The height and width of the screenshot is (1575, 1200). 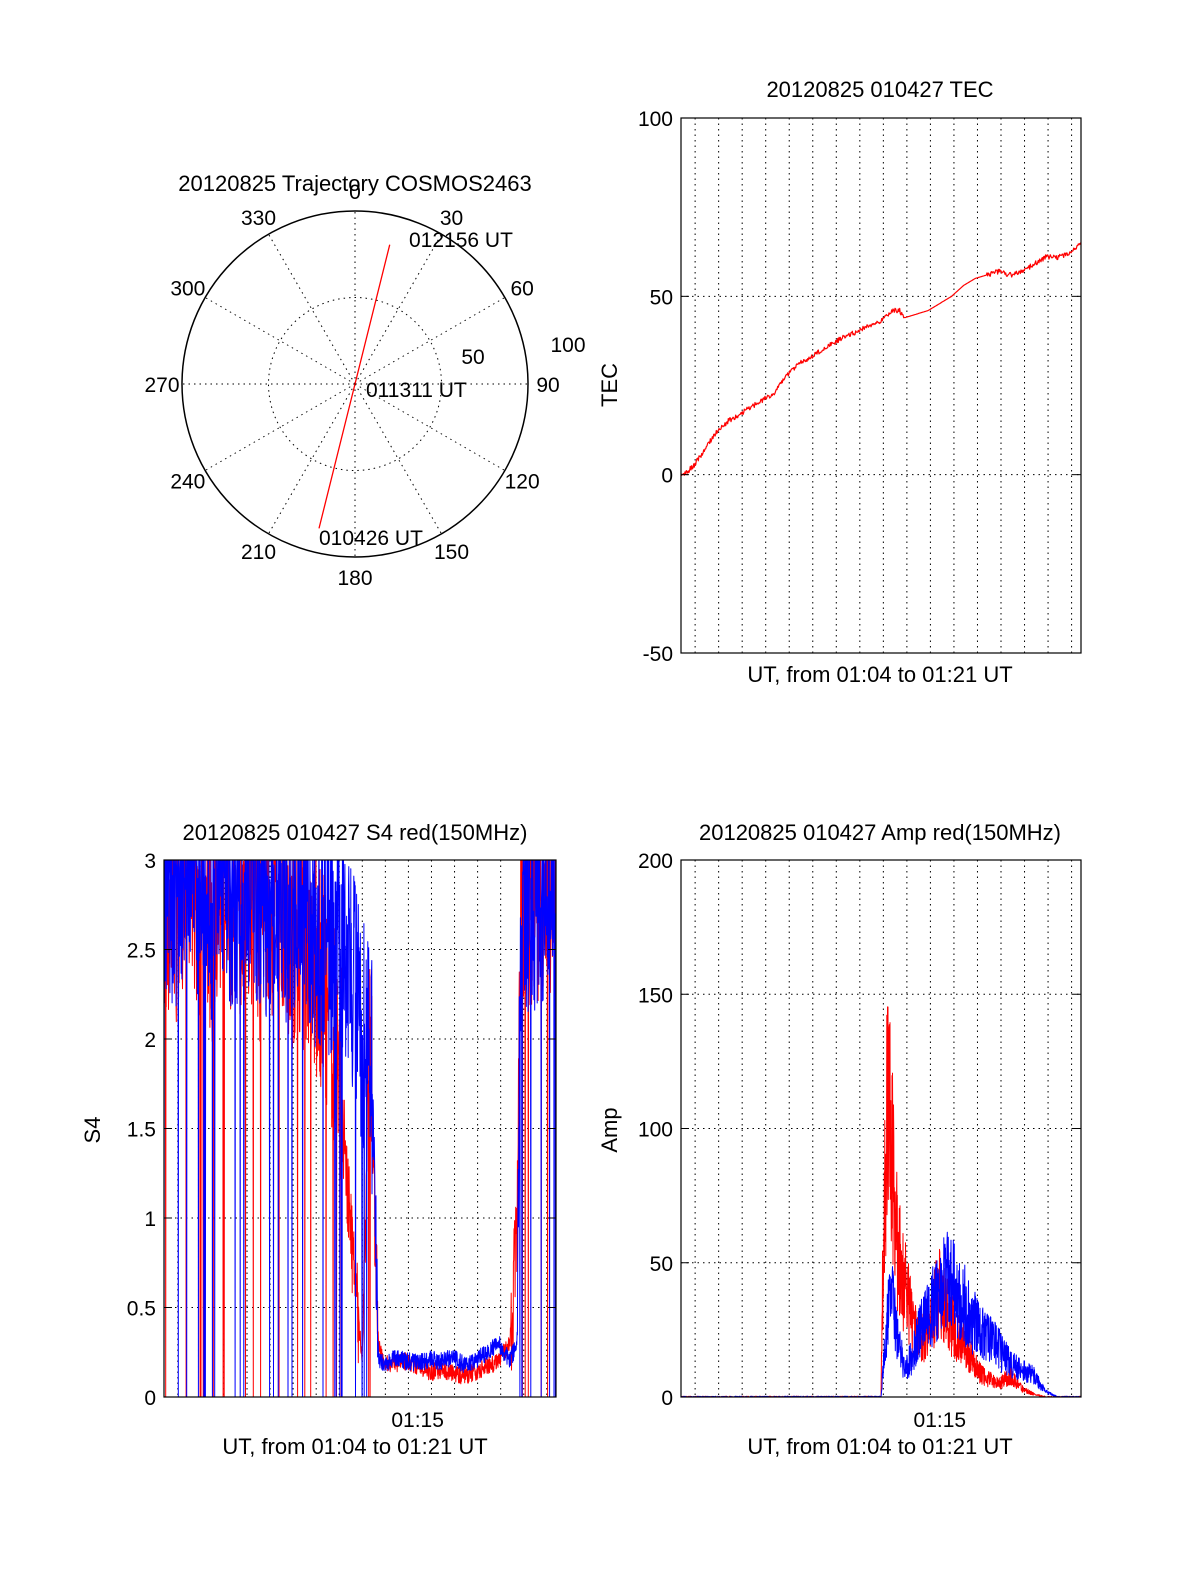 What do you see at coordinates (354, 578) in the screenshot?
I see `polar-azimuth-label: 180` at bounding box center [354, 578].